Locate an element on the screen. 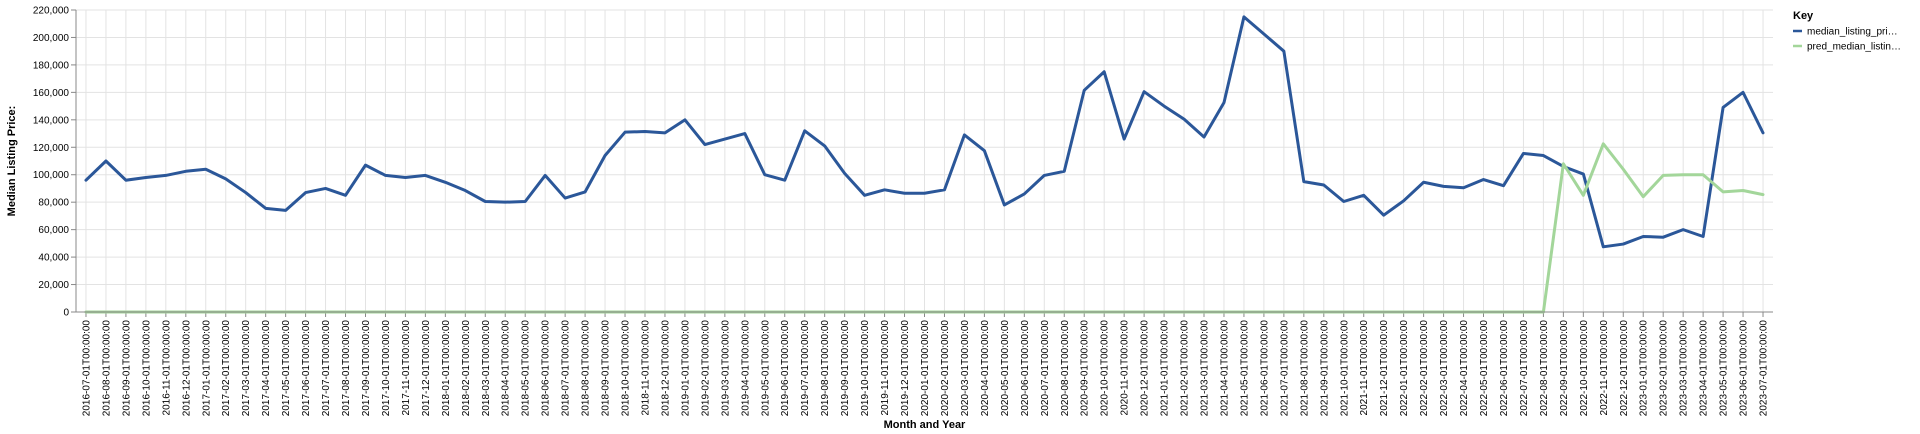 The image size is (1920, 434). x-tick-label: 2017-12-01T00:00:00 is located at coordinates (426, 368).